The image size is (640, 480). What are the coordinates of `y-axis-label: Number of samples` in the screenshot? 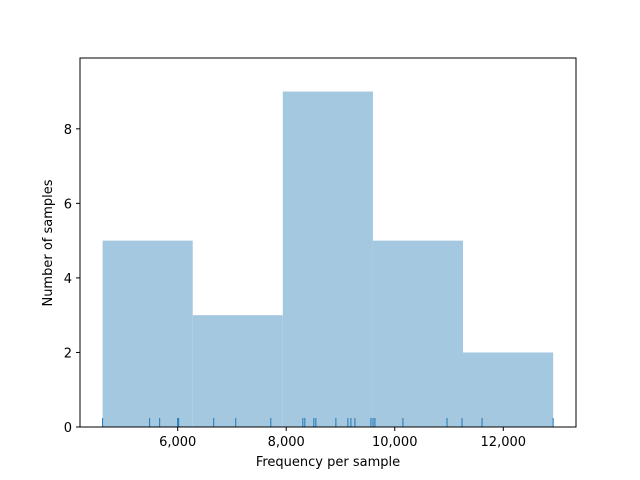 It's located at (48, 242).